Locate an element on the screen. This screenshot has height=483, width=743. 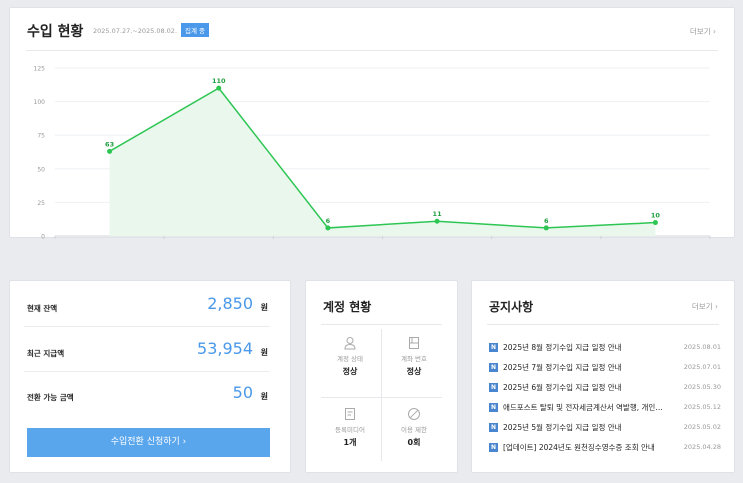
y-tick-label: 75 is located at coordinates (41, 136).